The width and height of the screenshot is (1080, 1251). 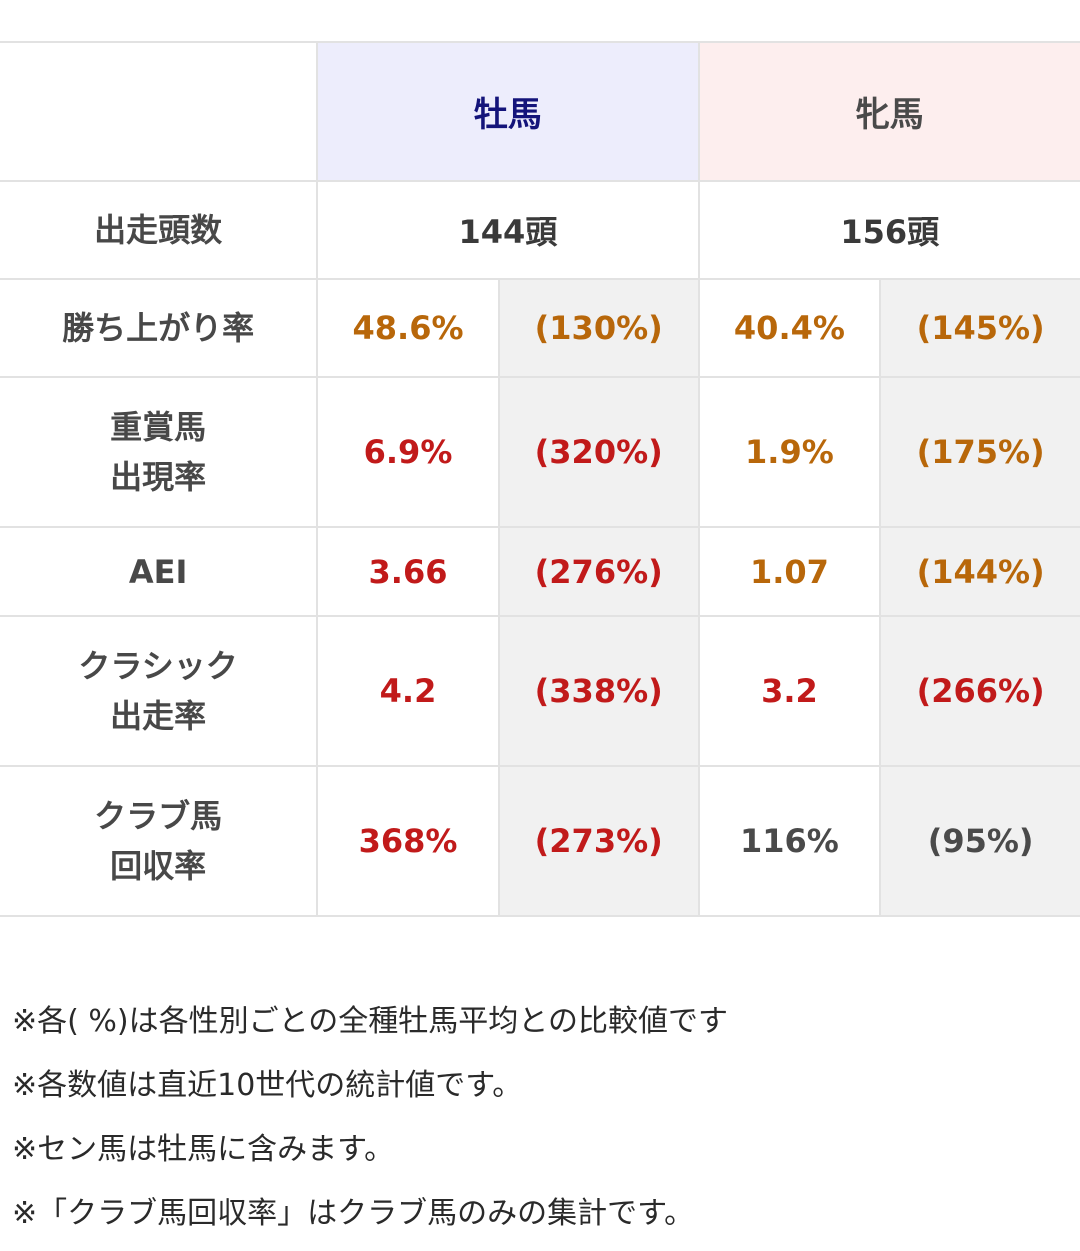 What do you see at coordinates (408, 328) in the screenshot?
I see `male-value: 48.6%` at bounding box center [408, 328].